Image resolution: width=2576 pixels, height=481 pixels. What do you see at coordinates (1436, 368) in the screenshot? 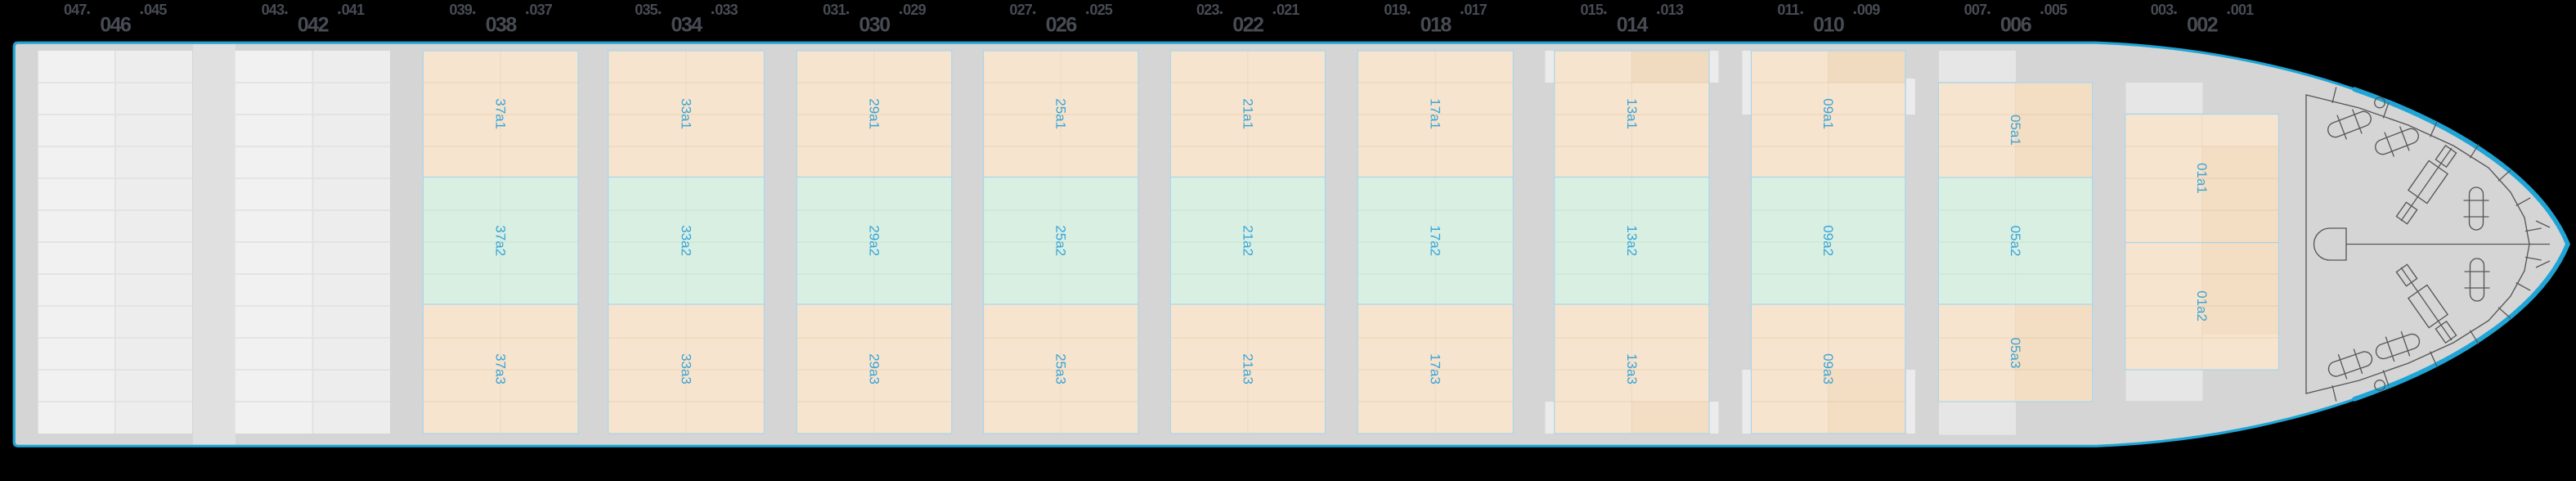
I see `svg-text: 17a3` at bounding box center [1436, 368].